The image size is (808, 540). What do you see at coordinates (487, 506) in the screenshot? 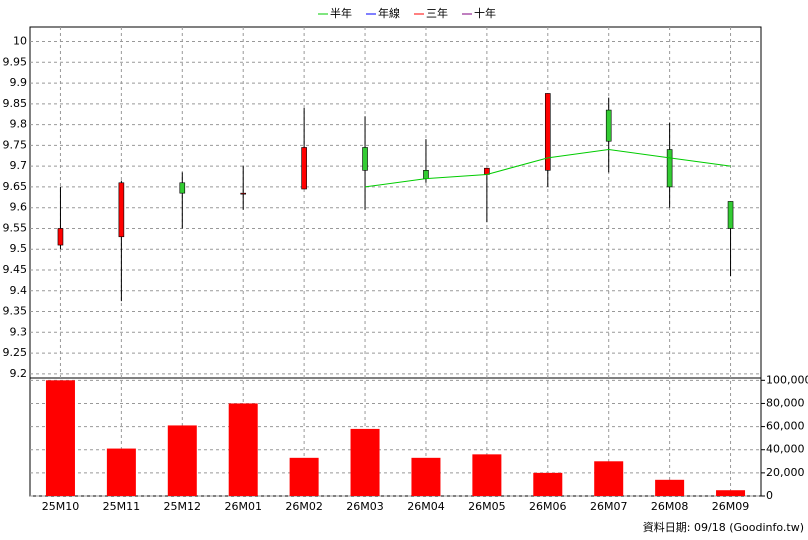
I see `x-tick-label: 26M05` at bounding box center [487, 506].